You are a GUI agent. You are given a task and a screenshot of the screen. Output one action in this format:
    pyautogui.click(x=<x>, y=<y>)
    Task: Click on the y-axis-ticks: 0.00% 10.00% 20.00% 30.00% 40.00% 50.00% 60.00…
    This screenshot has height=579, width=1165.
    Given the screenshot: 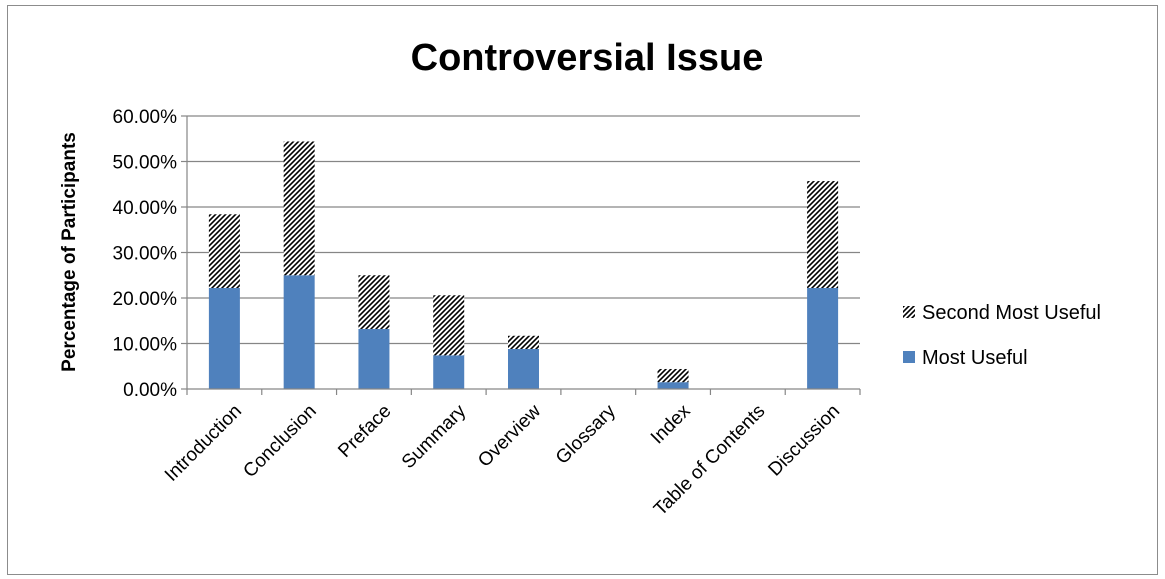 What is the action you would take?
    pyautogui.click(x=150, y=254)
    